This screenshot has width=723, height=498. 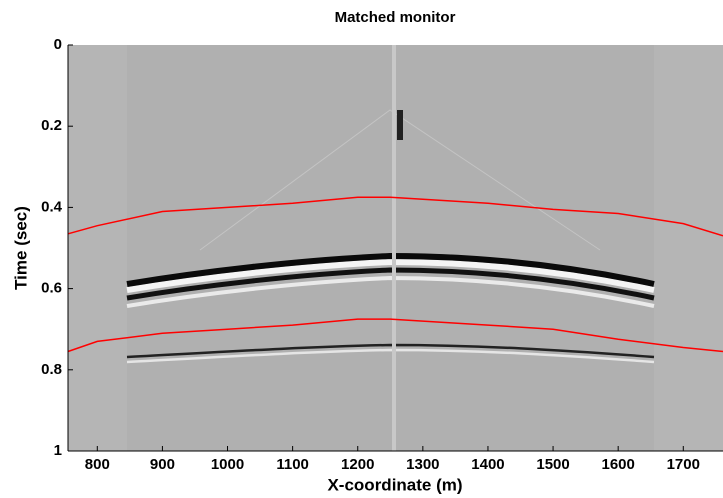 What do you see at coordinates (552, 464) in the screenshot?
I see `x-tick-label: 1500` at bounding box center [552, 464].